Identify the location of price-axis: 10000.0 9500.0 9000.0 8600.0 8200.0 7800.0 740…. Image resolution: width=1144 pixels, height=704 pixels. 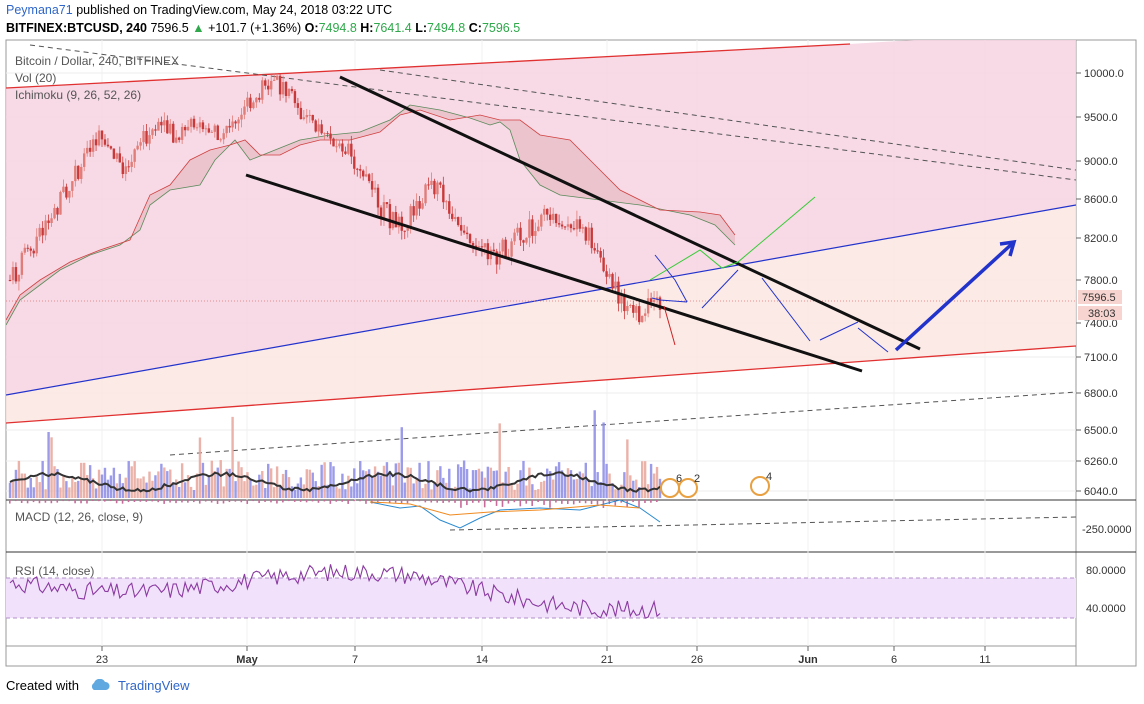
(1100, 283).